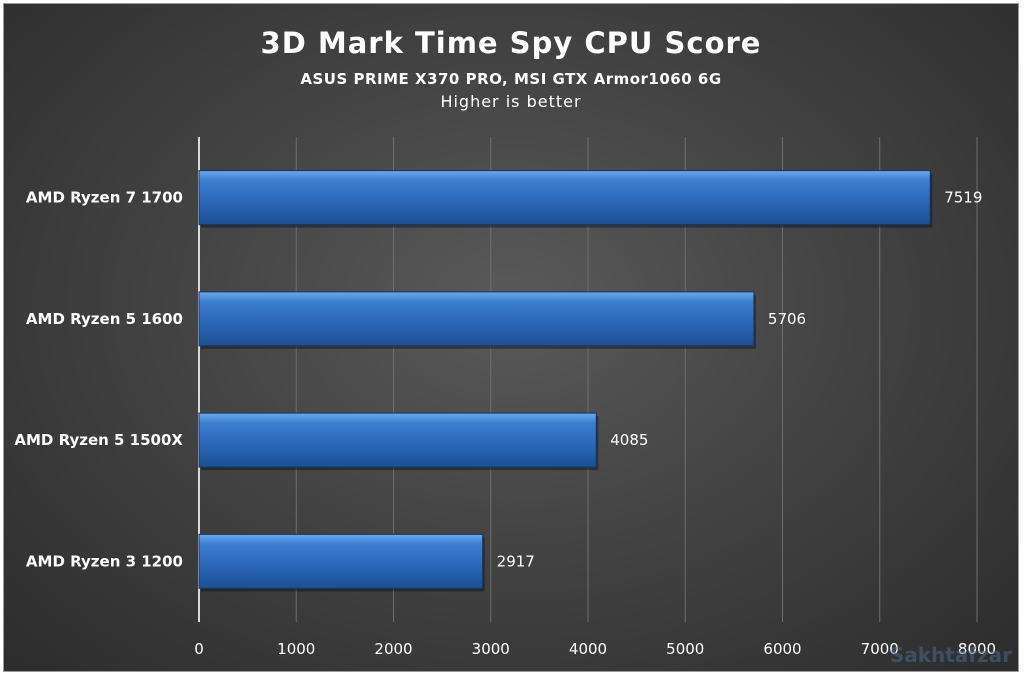 The width and height of the screenshot is (1024, 677). I want to click on x-tick-label: 1000, so click(296, 649).